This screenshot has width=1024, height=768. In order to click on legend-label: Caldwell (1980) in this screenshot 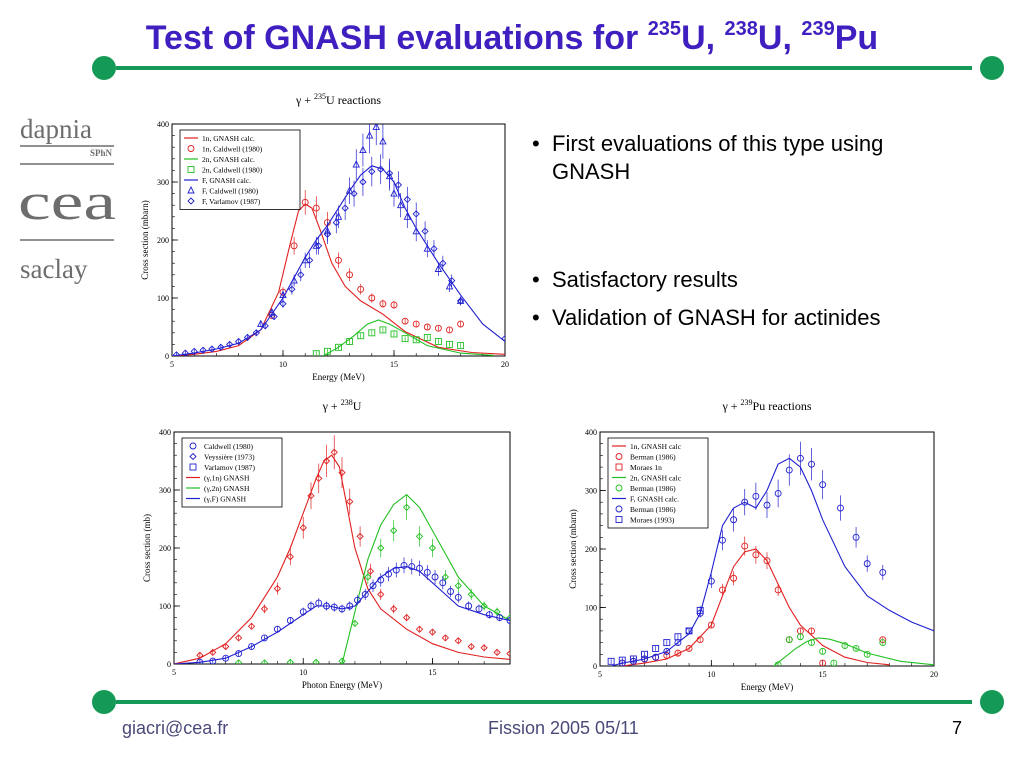, I will do `click(228, 446)`.